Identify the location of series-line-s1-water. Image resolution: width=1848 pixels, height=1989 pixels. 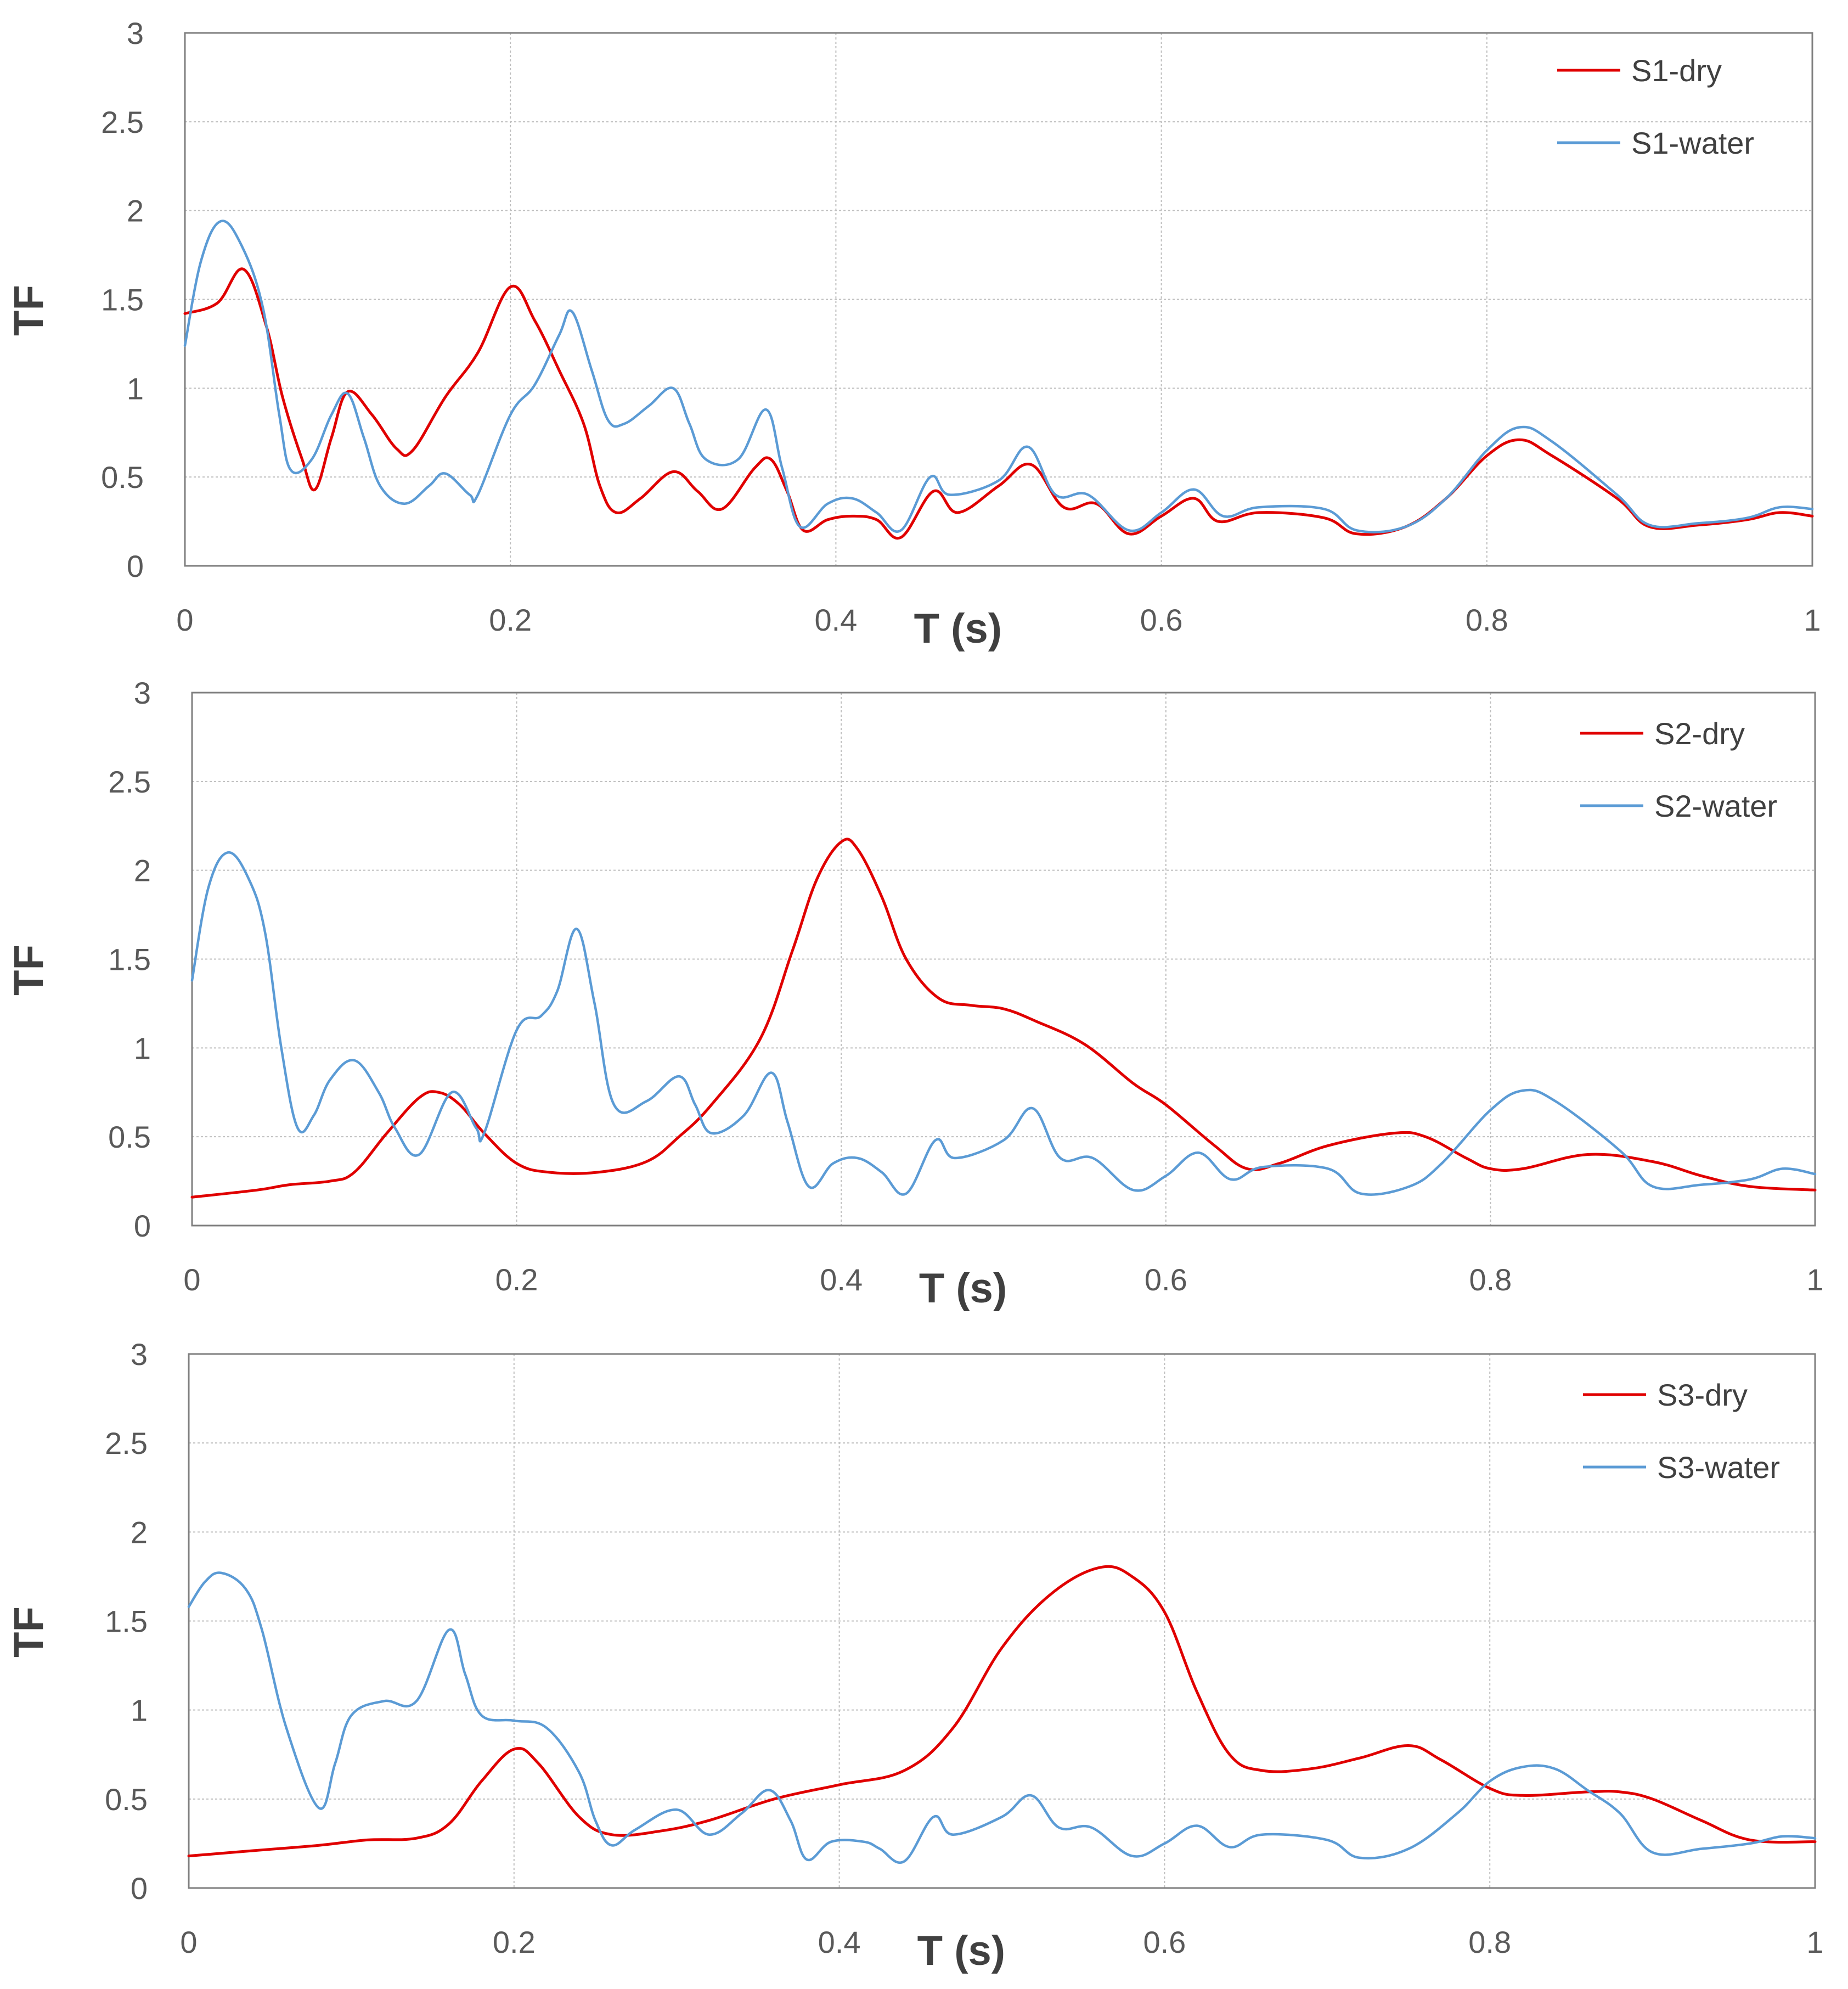
(998, 376).